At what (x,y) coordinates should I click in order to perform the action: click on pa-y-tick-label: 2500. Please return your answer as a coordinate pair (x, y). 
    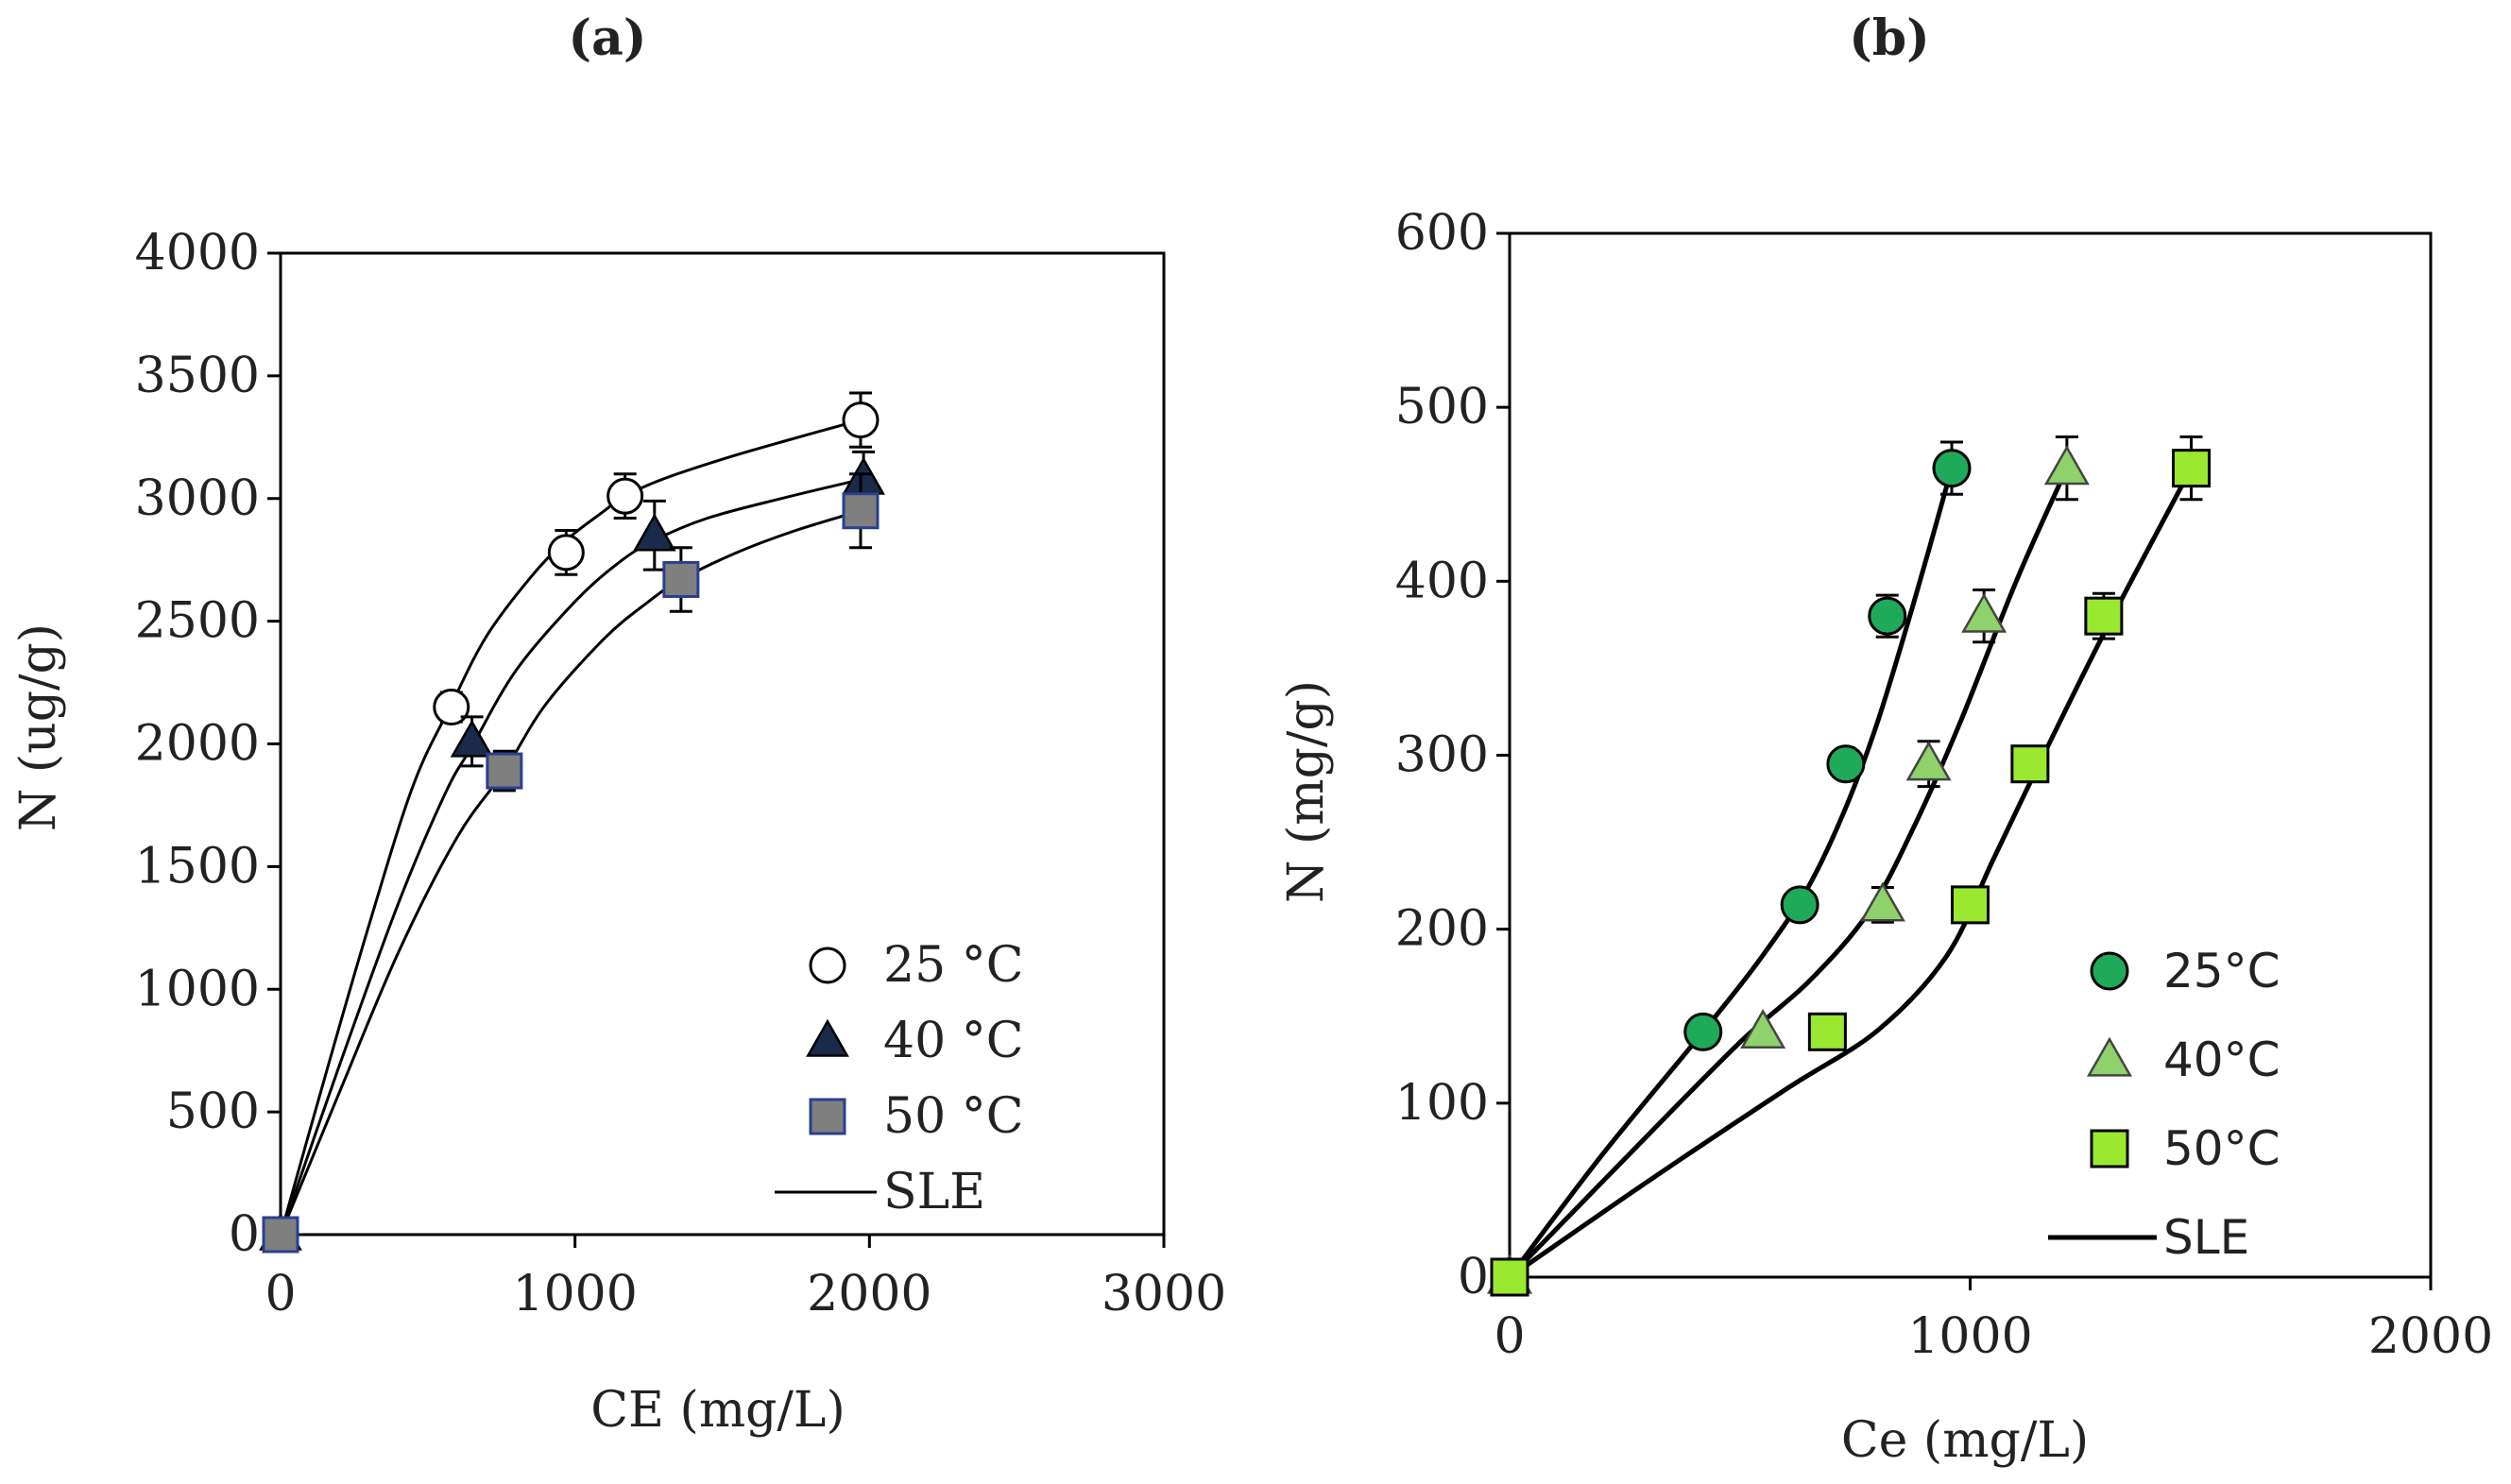
    Looking at the image, I should click on (197, 621).